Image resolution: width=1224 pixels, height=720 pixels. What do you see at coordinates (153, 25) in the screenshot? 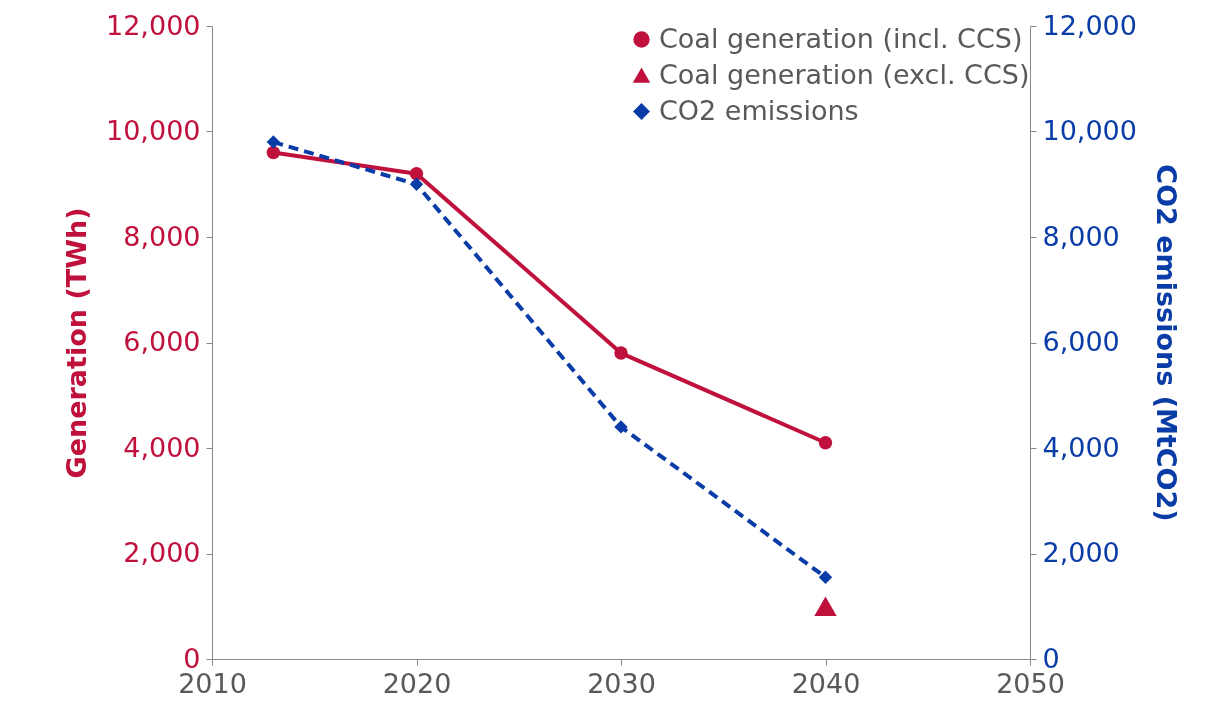
I see `y-tick-label: 12,000` at bounding box center [153, 25].